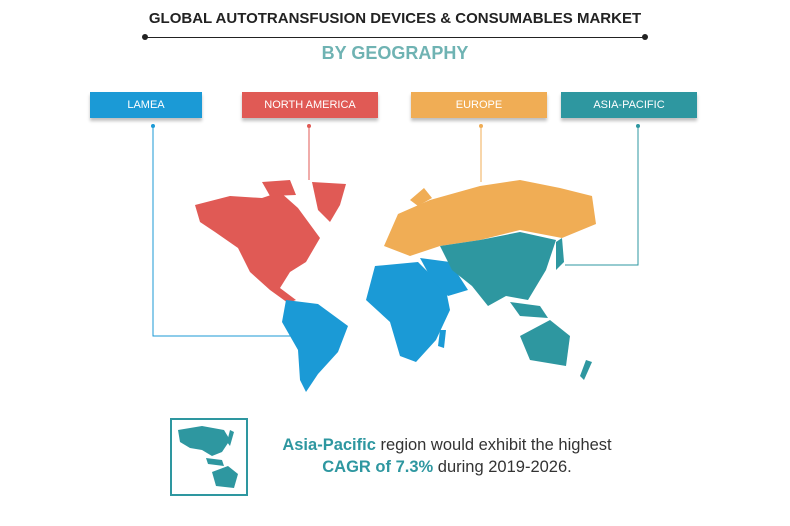  I want to click on title-divider, so click(395, 37).